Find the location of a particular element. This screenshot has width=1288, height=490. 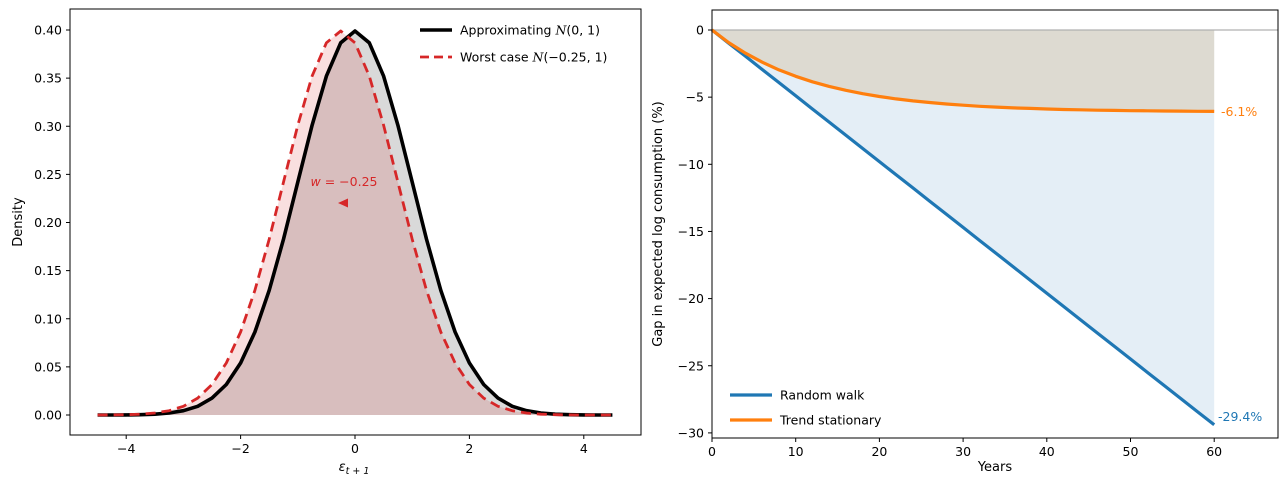

y-tick-label: −15 is located at coordinates (691, 231).